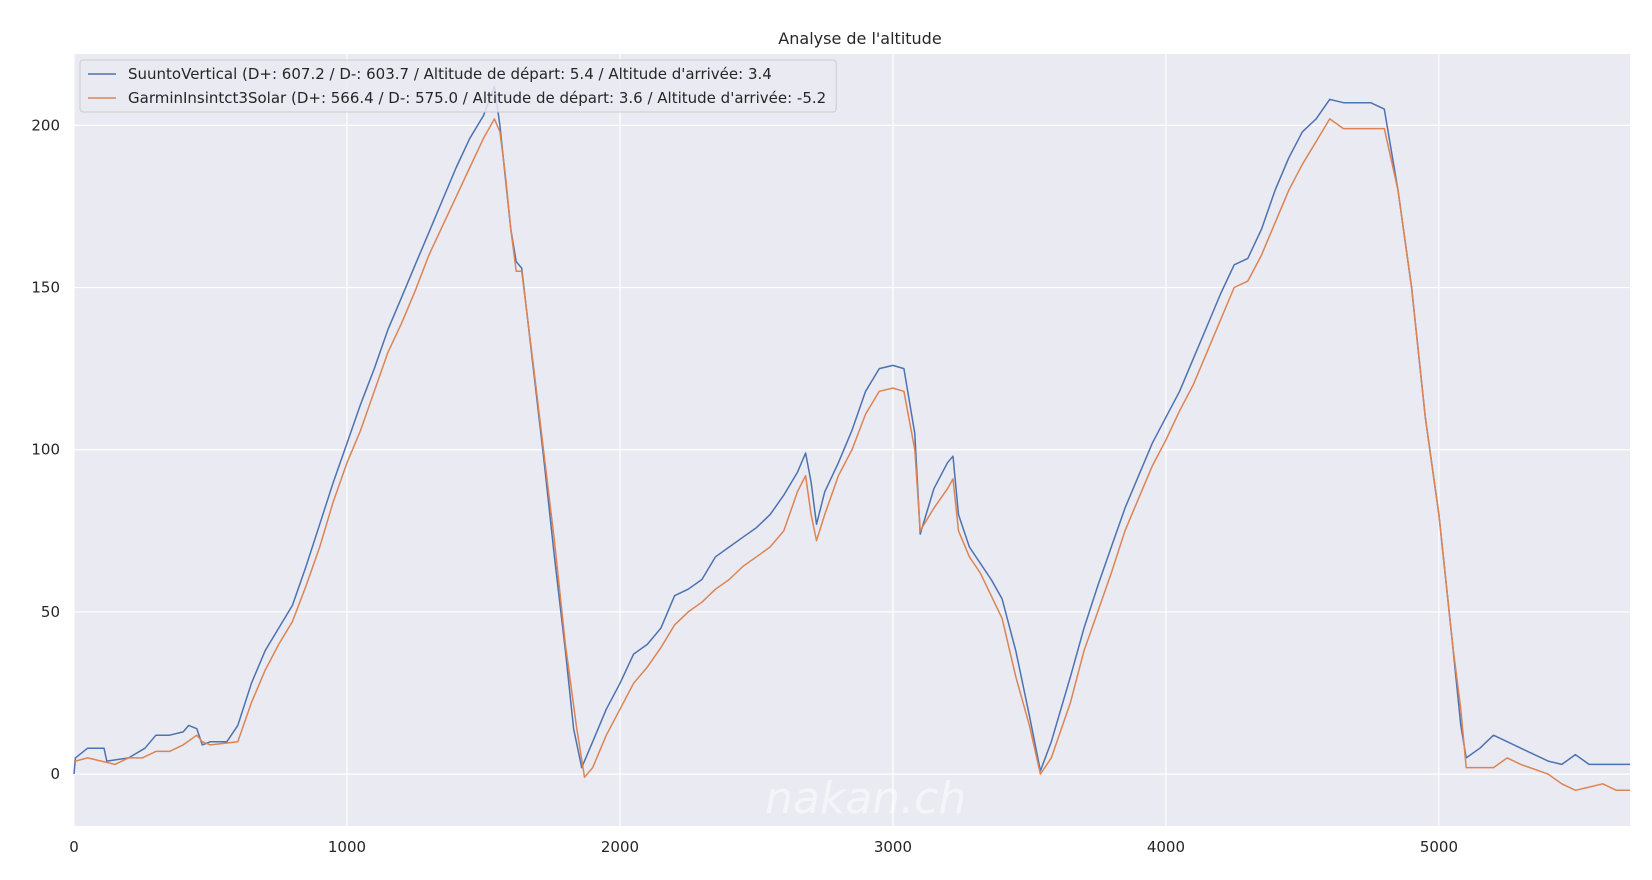  I want to click on y-tick-label: 100, so click(45, 450).